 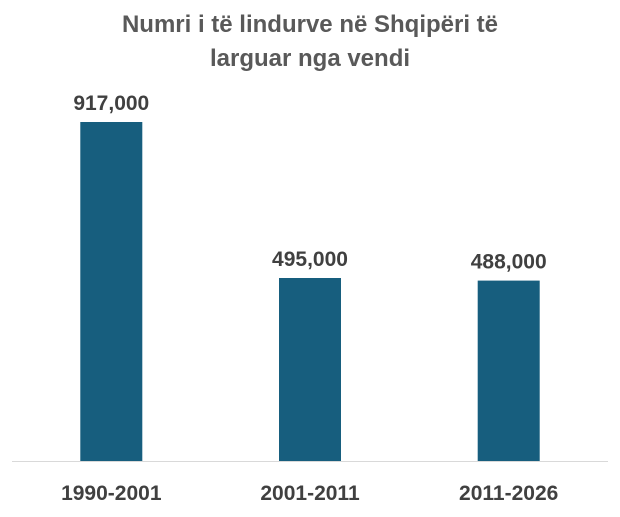 I want to click on x-tick-labels-group: 1990-2001 2001-2011 2011-2026, so click(x=309, y=493).